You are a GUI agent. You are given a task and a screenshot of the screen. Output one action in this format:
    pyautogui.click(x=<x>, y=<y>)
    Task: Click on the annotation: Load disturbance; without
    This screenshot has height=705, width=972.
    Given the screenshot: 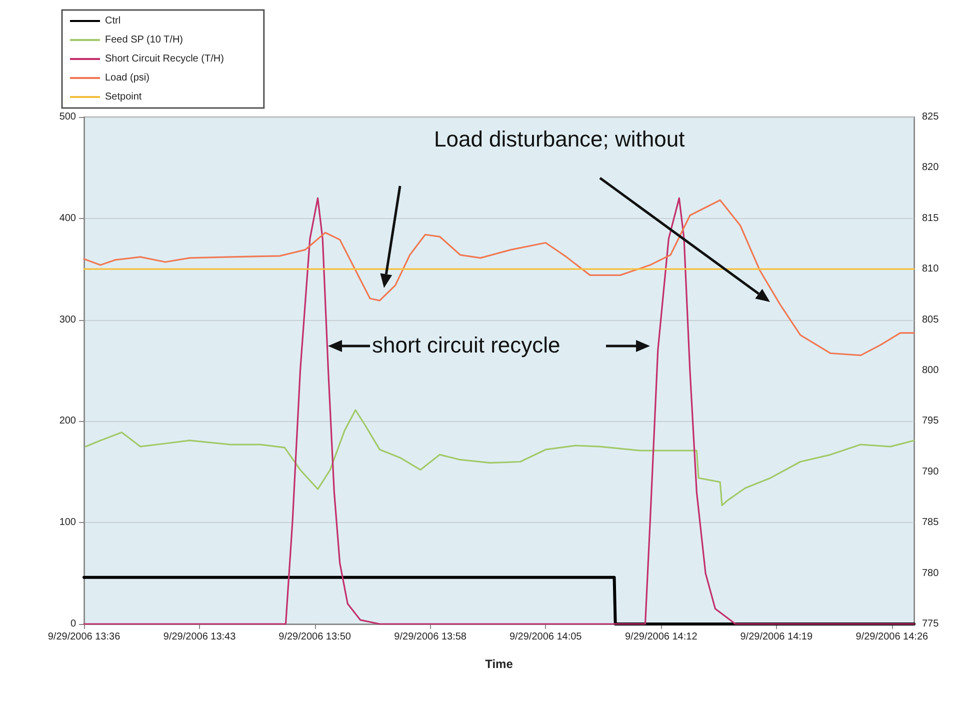 What is the action you would take?
    pyautogui.click(x=559, y=139)
    